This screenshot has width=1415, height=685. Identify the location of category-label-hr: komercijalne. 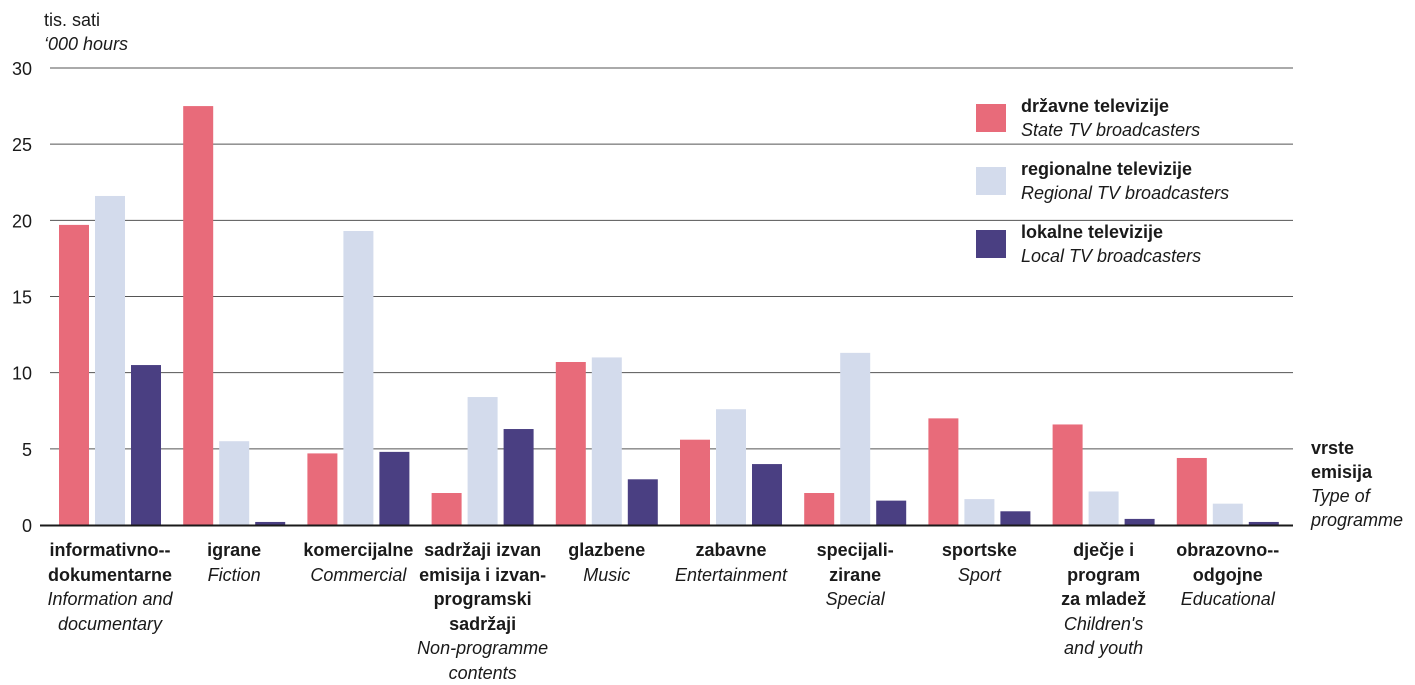
(358, 550).